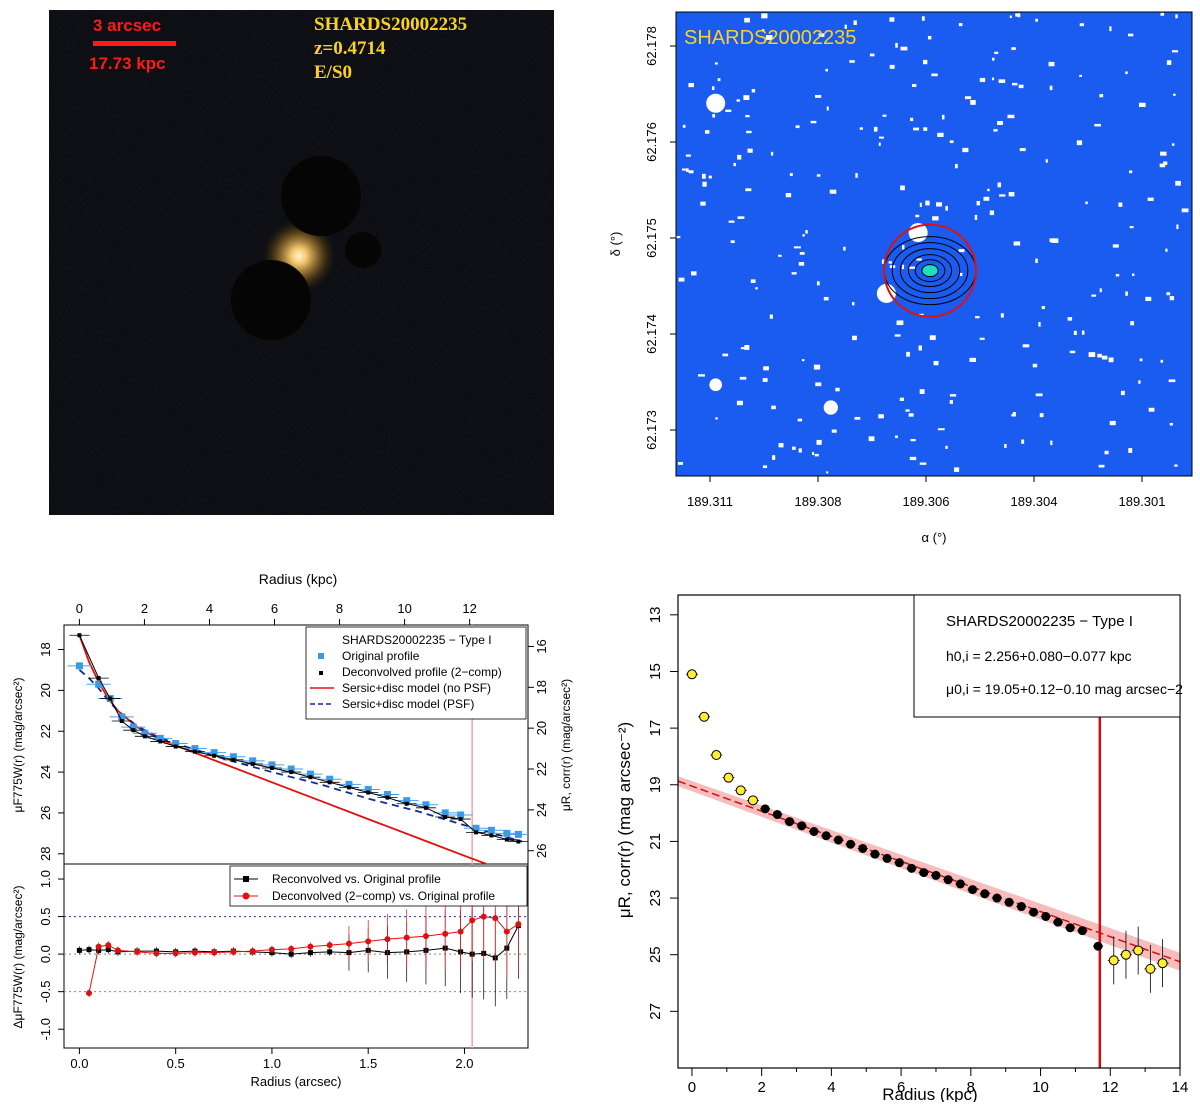 The height and width of the screenshot is (1107, 1200). What do you see at coordinates (710, 501) in the screenshot?
I see `x-tick-label: 189.311` at bounding box center [710, 501].